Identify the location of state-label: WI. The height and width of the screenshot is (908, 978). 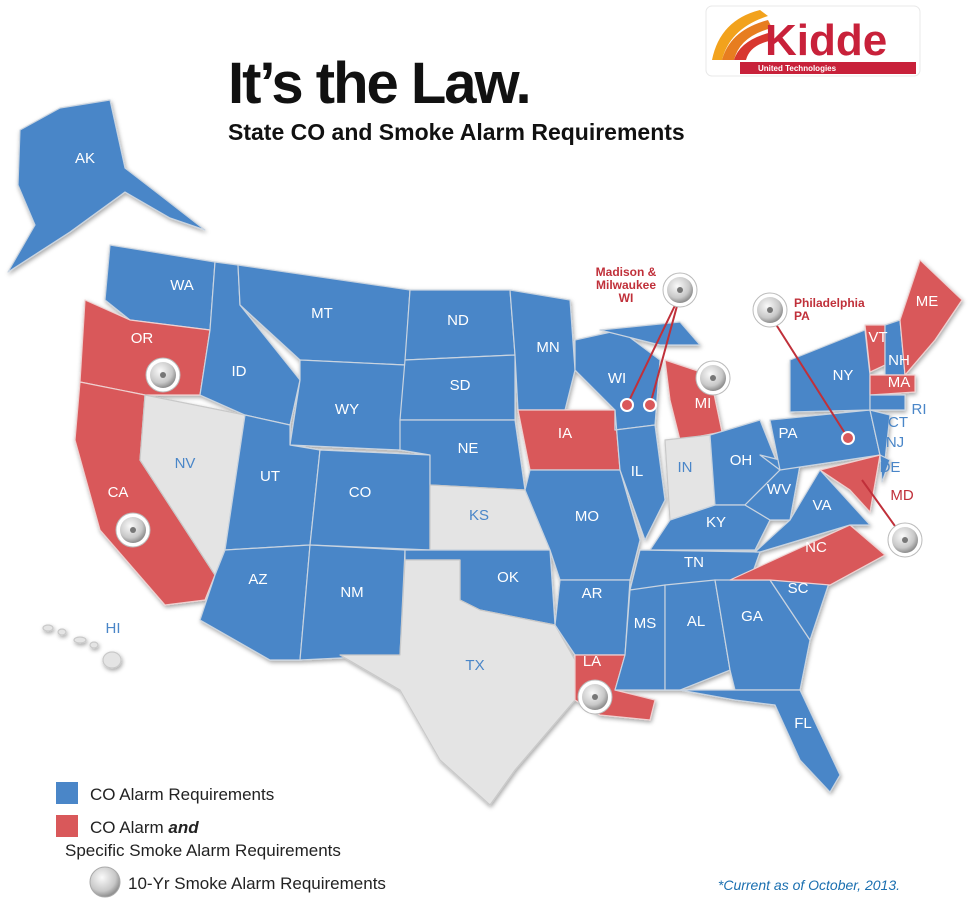
(617, 378).